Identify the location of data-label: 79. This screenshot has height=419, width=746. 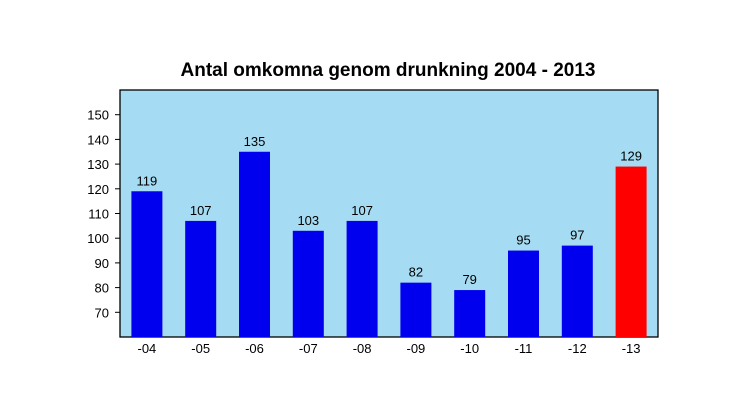
(469, 279).